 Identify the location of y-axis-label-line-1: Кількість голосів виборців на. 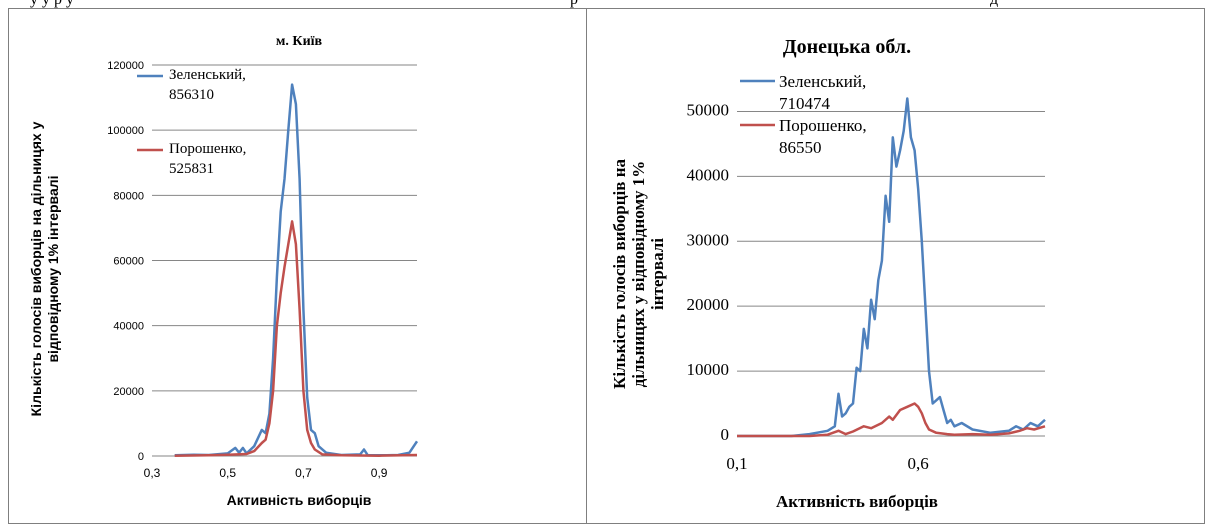
(619, 274).